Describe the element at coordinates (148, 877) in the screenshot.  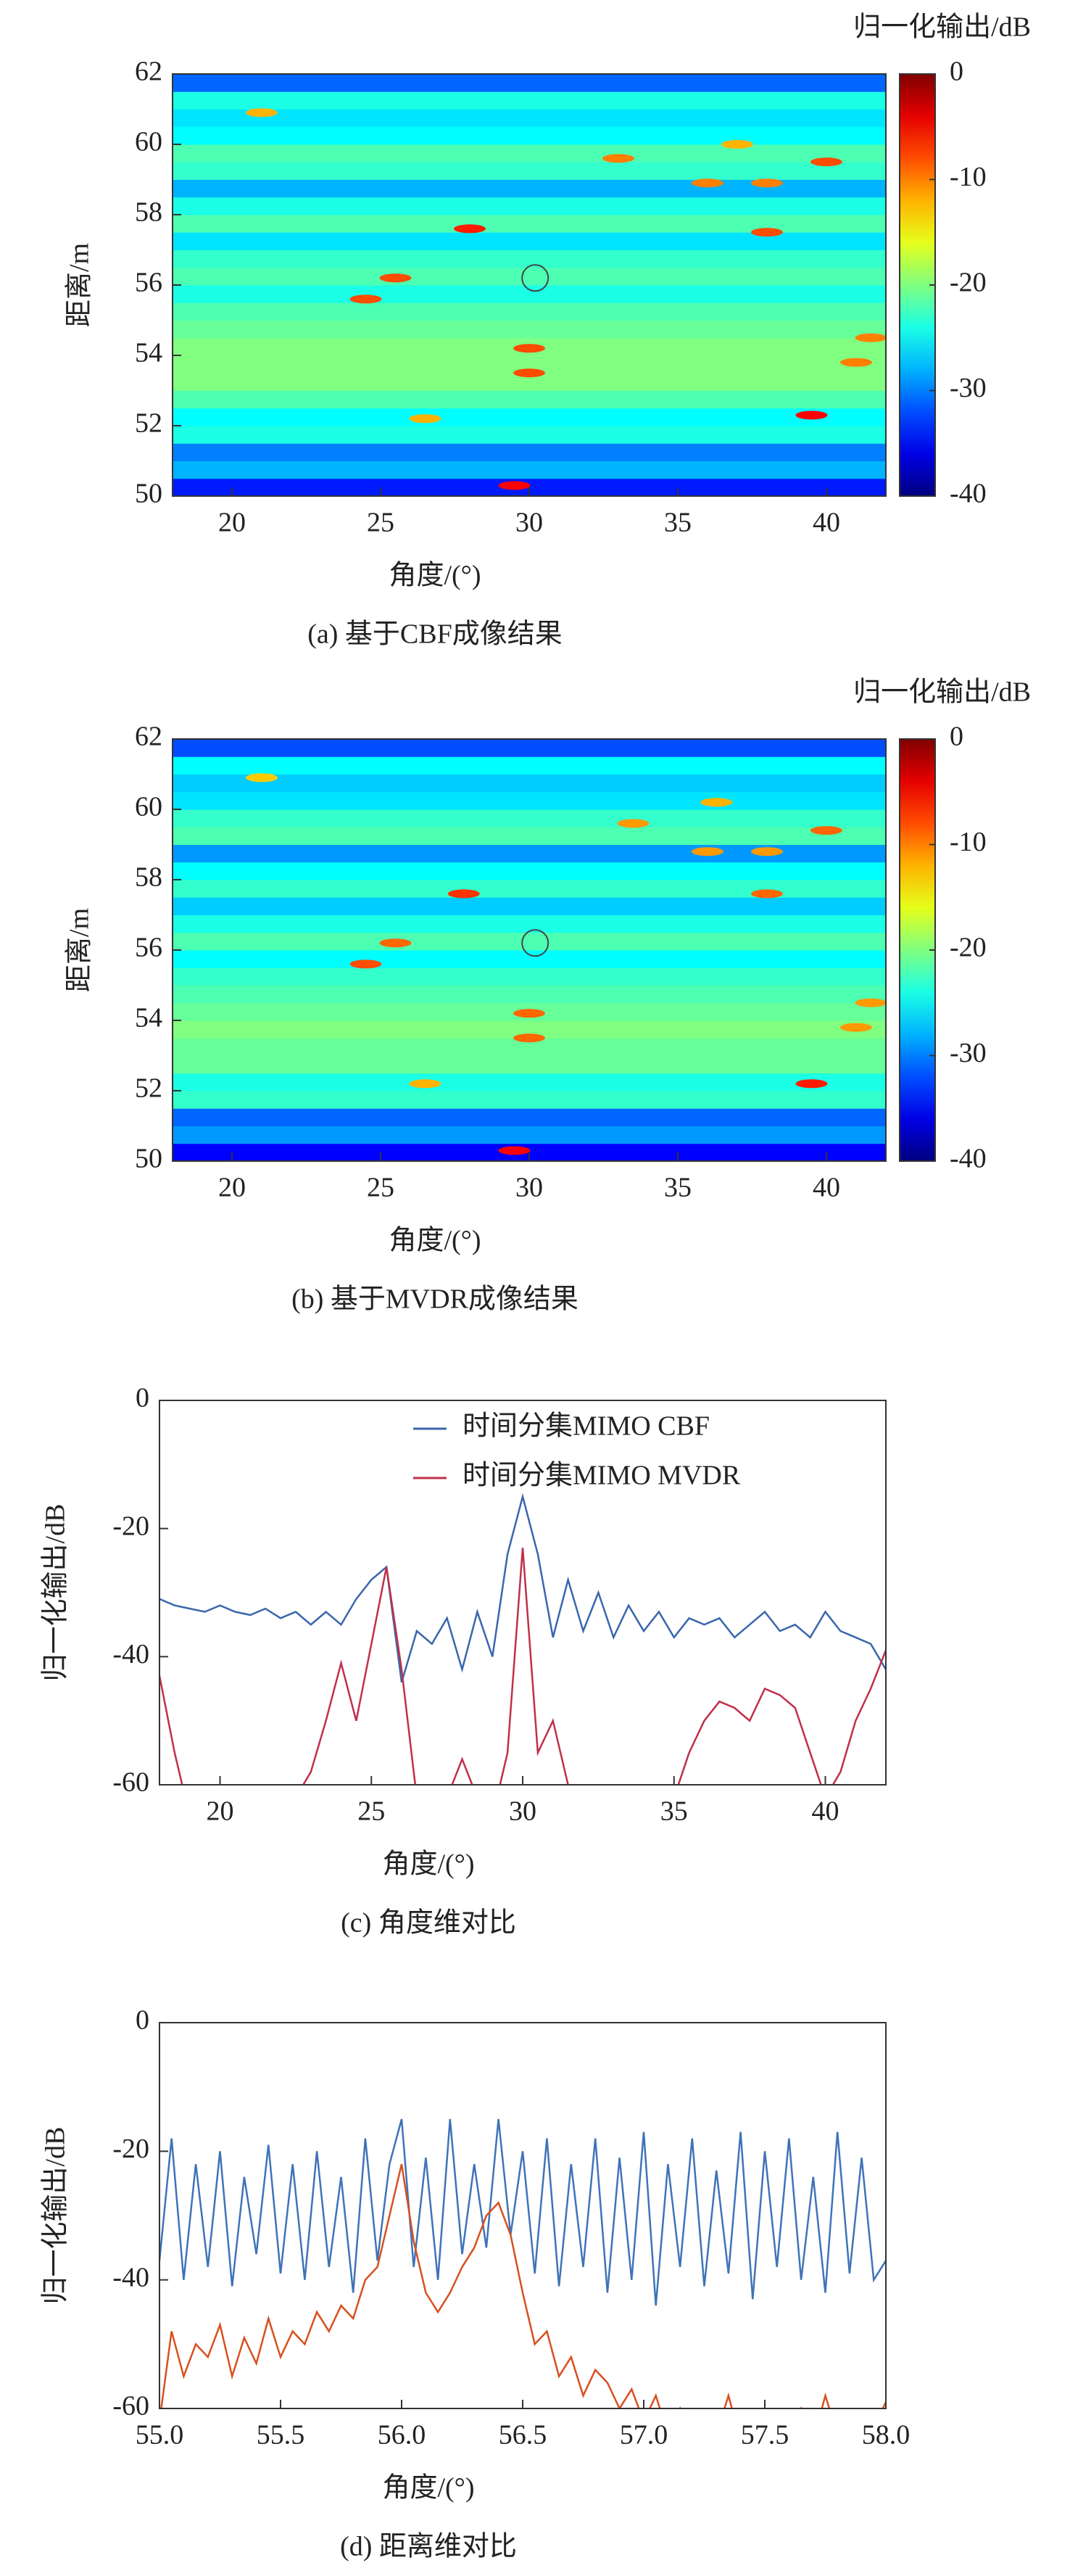
I see `y-tick-label: 58` at that location.